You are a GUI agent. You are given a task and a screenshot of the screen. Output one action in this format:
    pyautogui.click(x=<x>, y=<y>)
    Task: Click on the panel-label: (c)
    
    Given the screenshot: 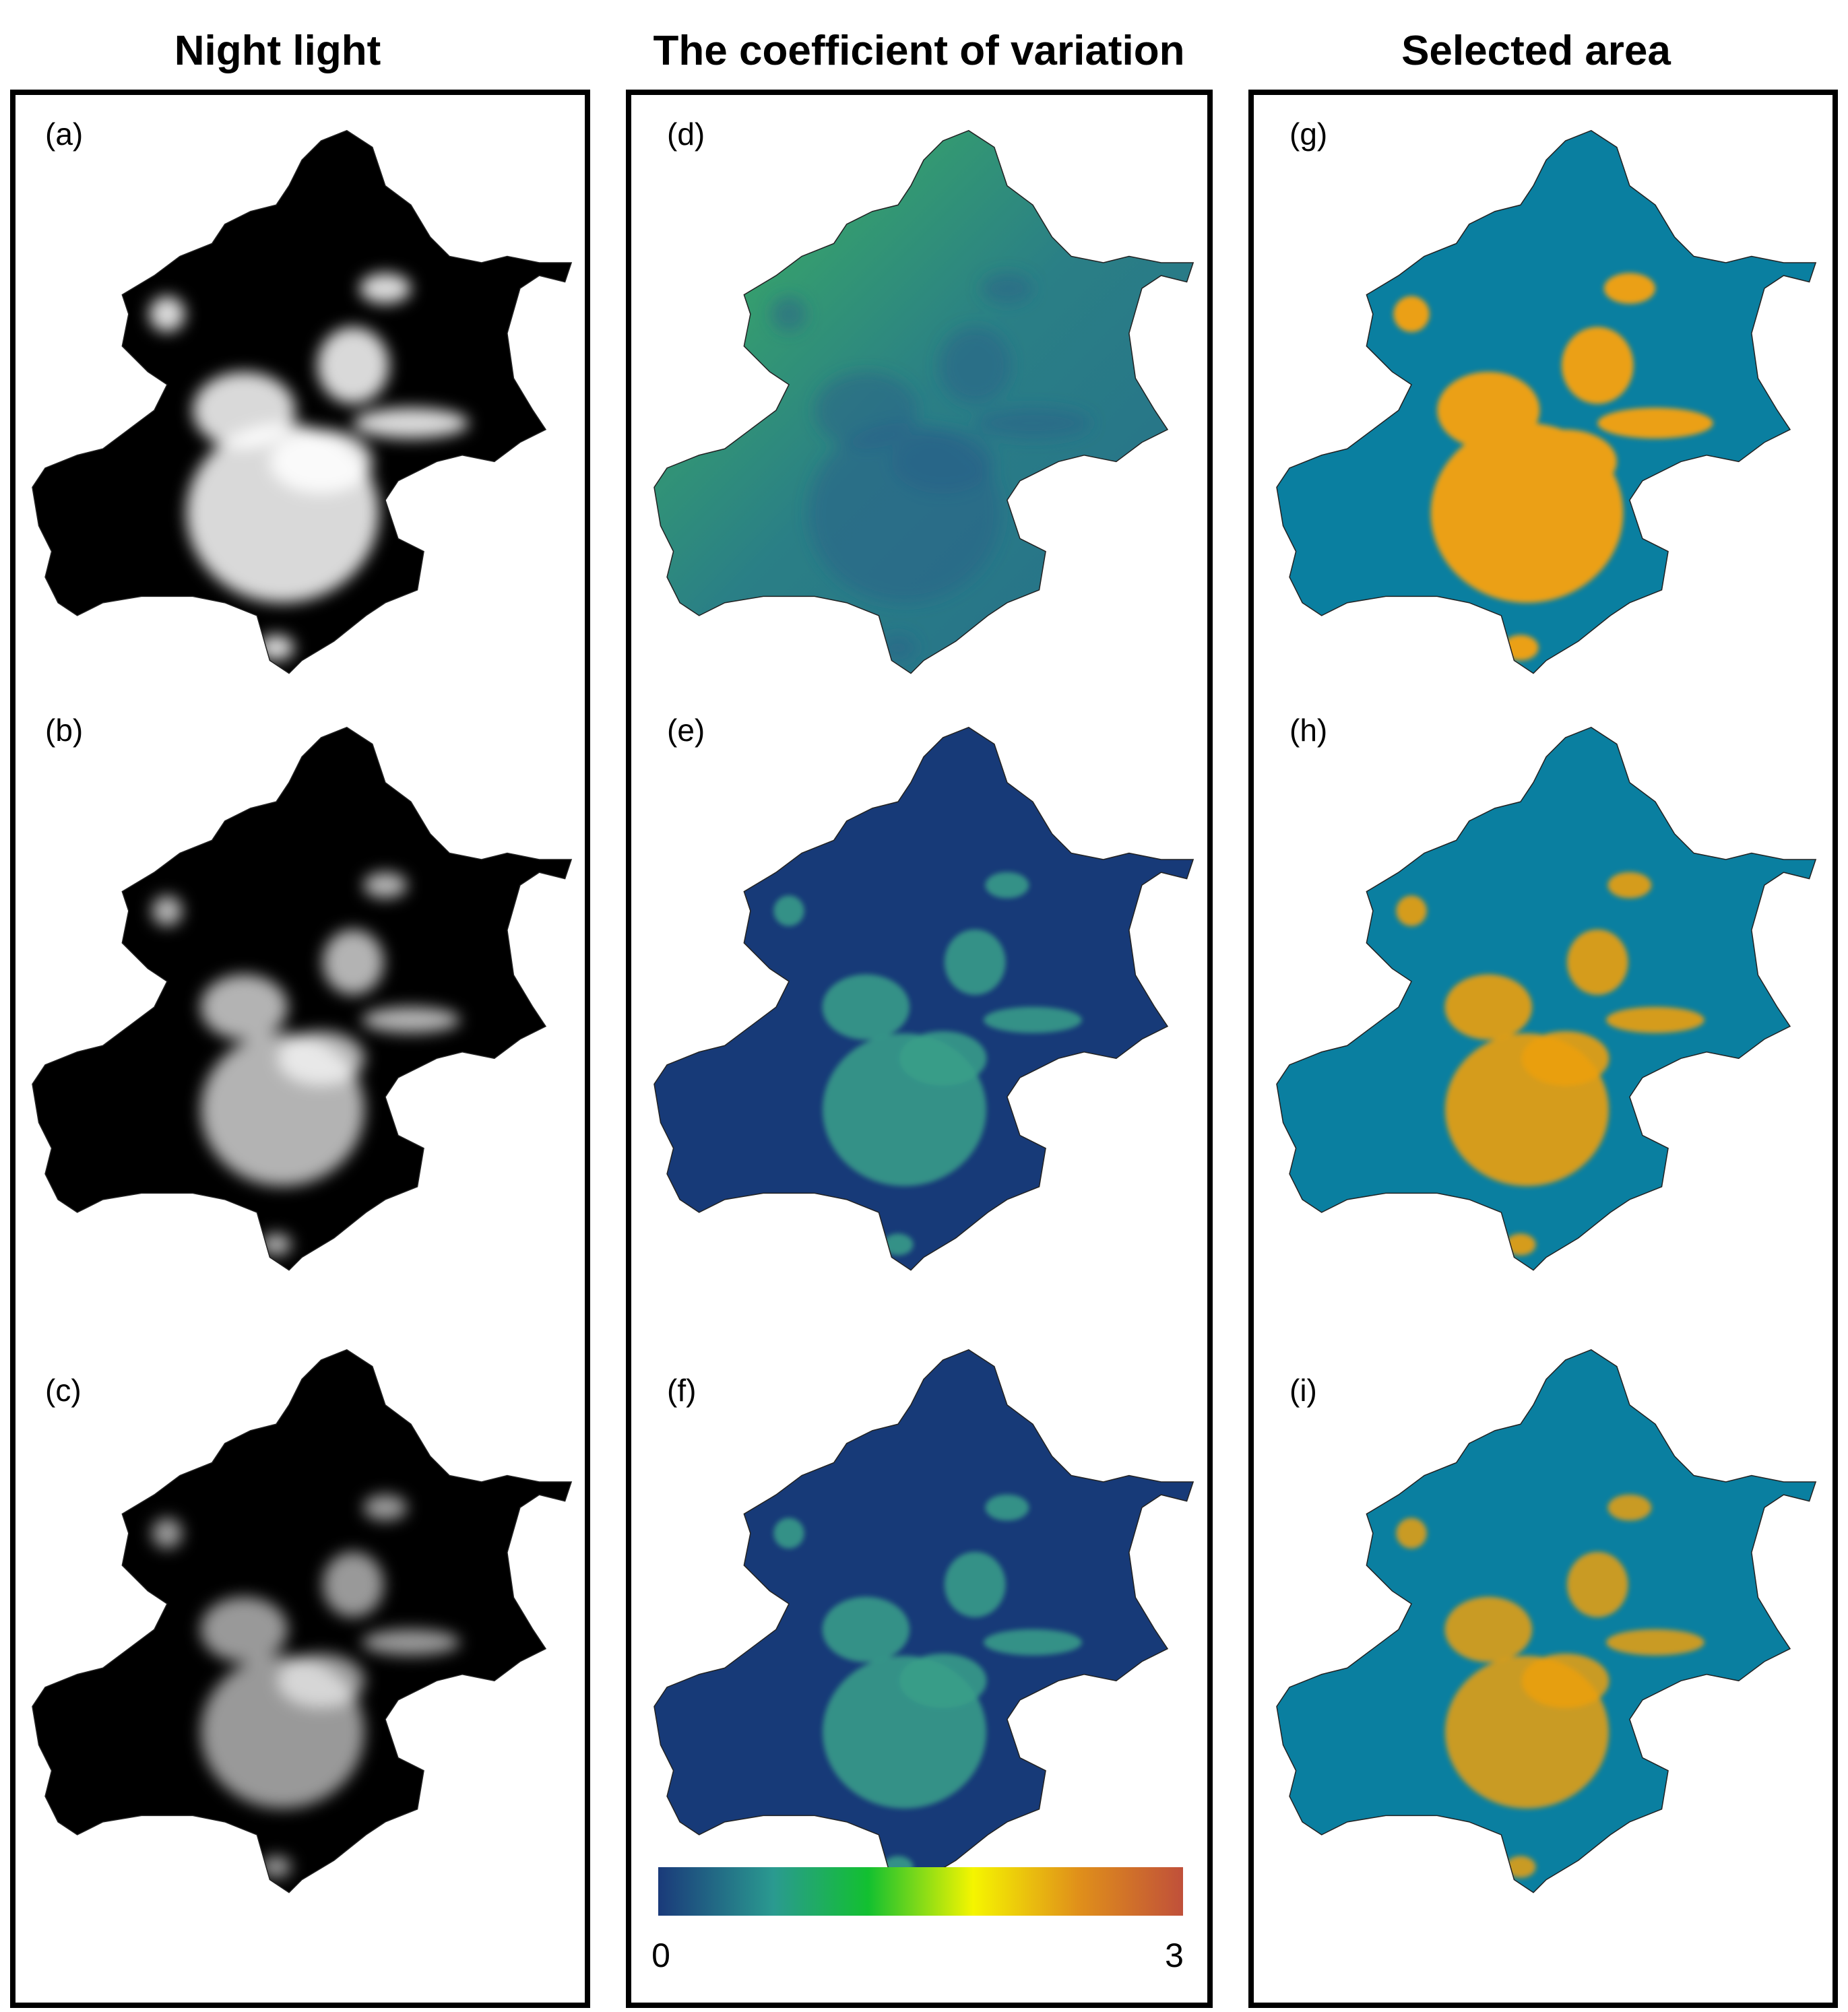 What is the action you would take?
    pyautogui.click(x=63, y=1391)
    